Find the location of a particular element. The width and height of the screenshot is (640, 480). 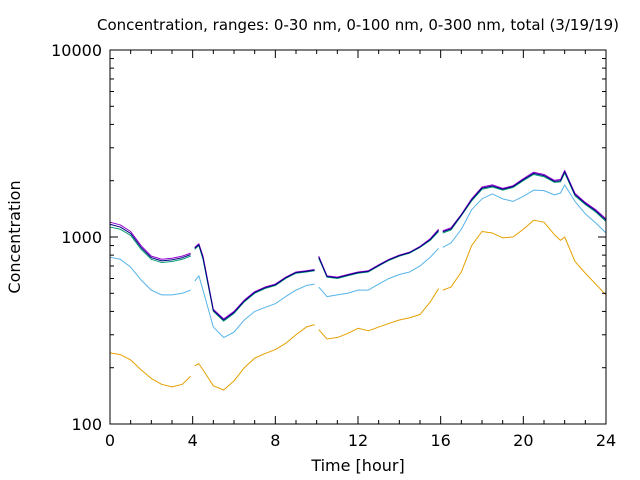

x-tick-label: 4 is located at coordinates (193, 440).